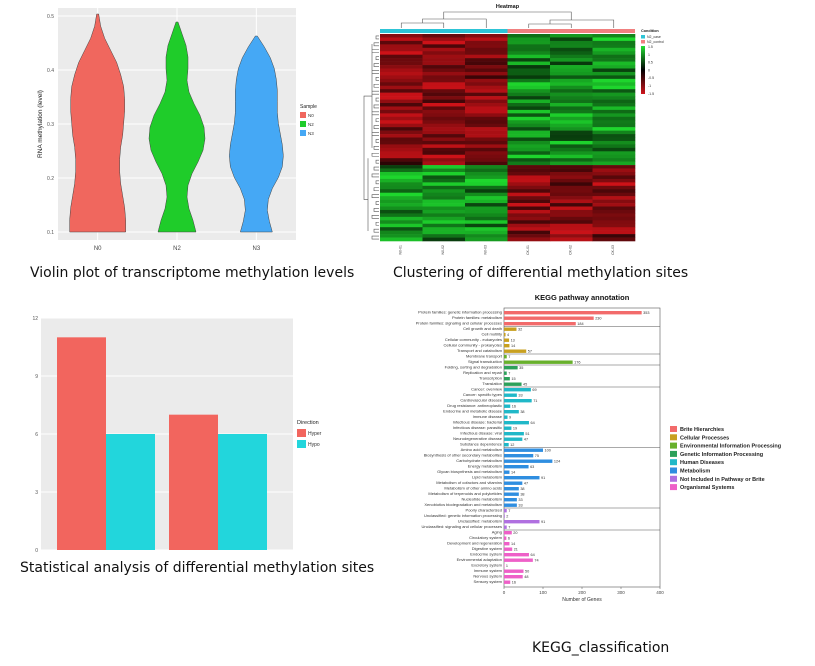  I want to click on y-tick-label: 3, so click(36, 493).